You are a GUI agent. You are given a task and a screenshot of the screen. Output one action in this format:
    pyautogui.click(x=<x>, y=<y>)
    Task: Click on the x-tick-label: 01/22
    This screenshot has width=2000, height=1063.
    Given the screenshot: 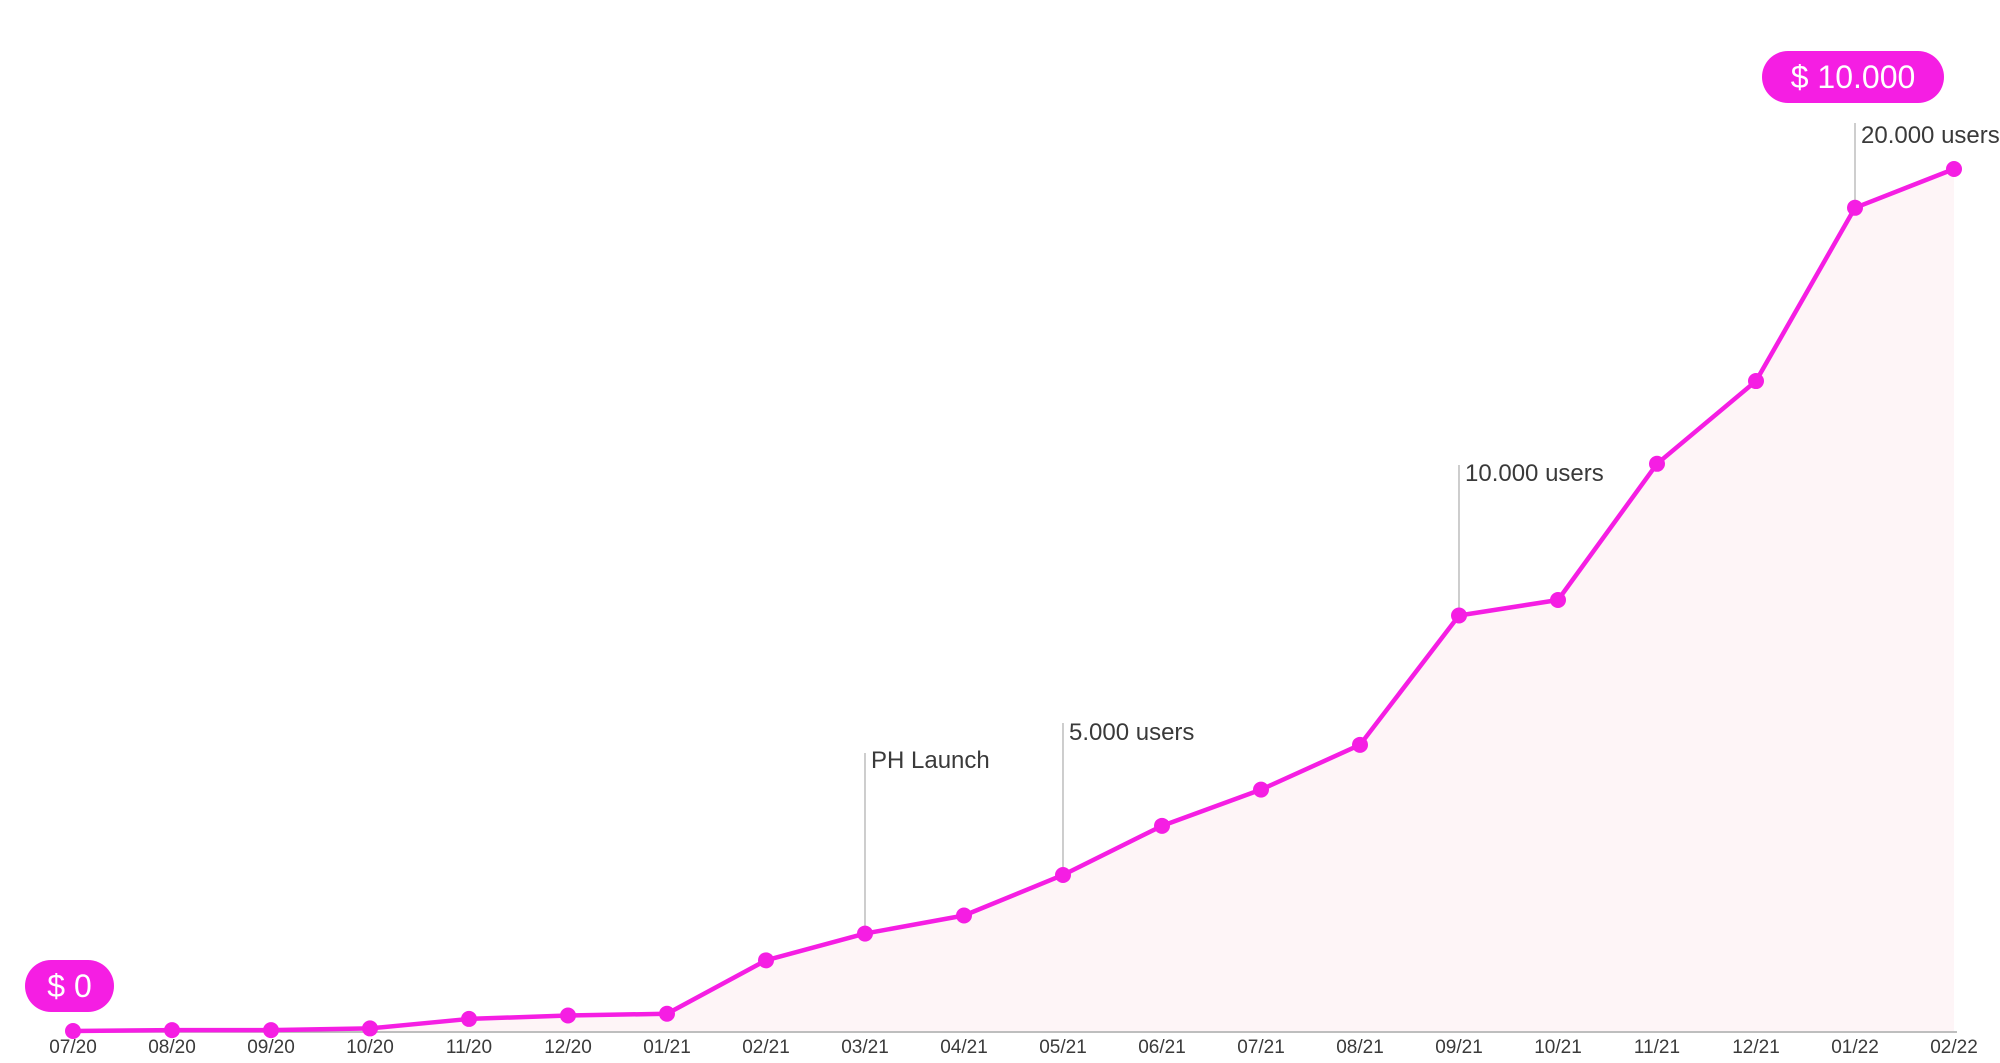 What is the action you would take?
    pyautogui.click(x=1855, y=1047)
    